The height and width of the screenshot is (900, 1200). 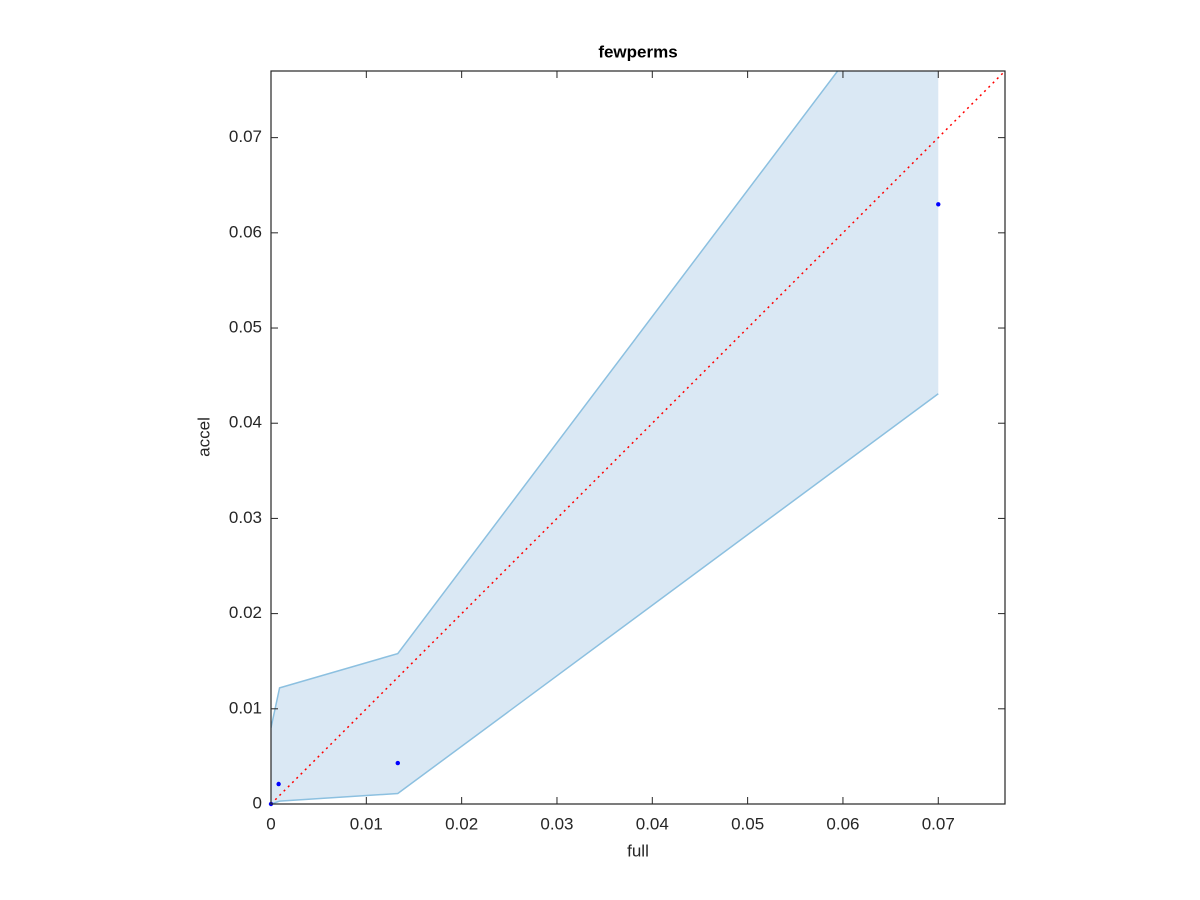 I want to click on chart-title: fewperms, so click(x=637, y=51).